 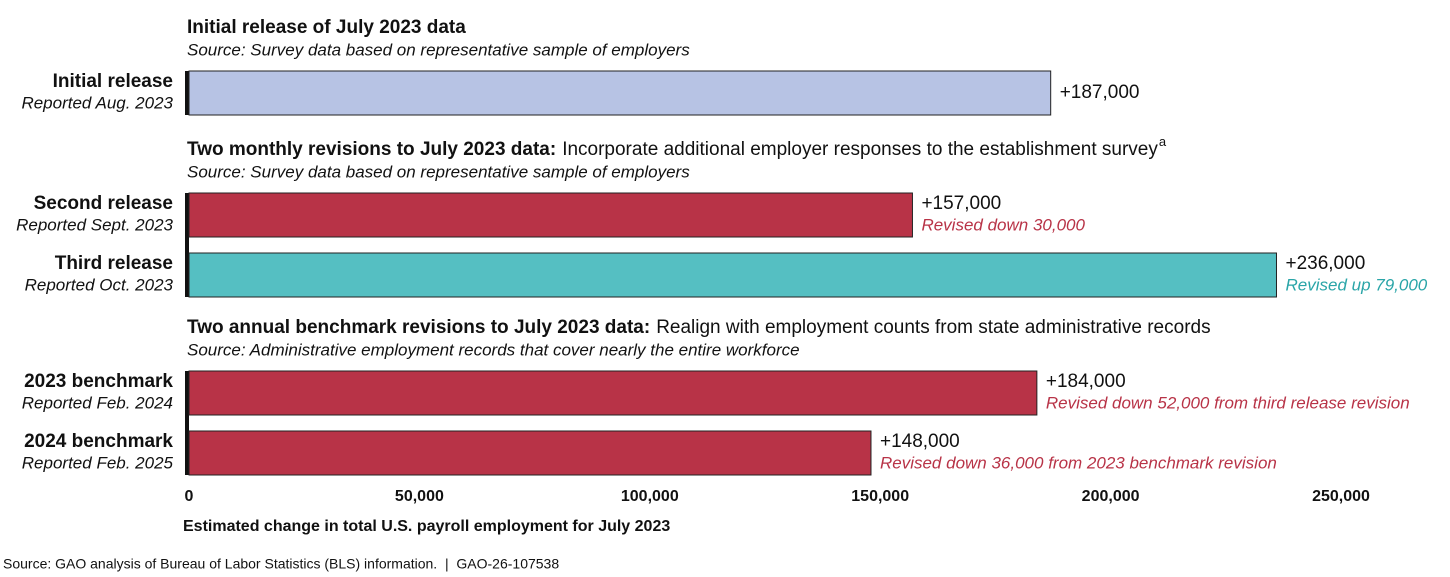 I want to click on x-tick-label: 100,000, so click(x=650, y=496).